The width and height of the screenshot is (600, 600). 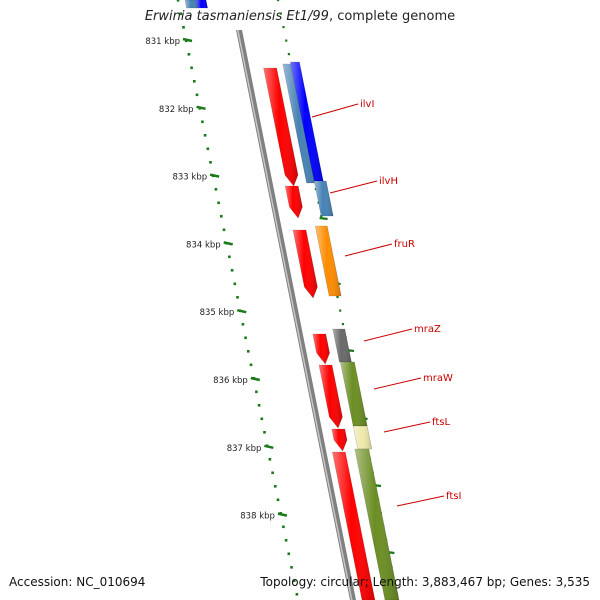 What do you see at coordinates (244, 449) in the screenshot?
I see `ruler-tick-label: 837 kbp` at bounding box center [244, 449].